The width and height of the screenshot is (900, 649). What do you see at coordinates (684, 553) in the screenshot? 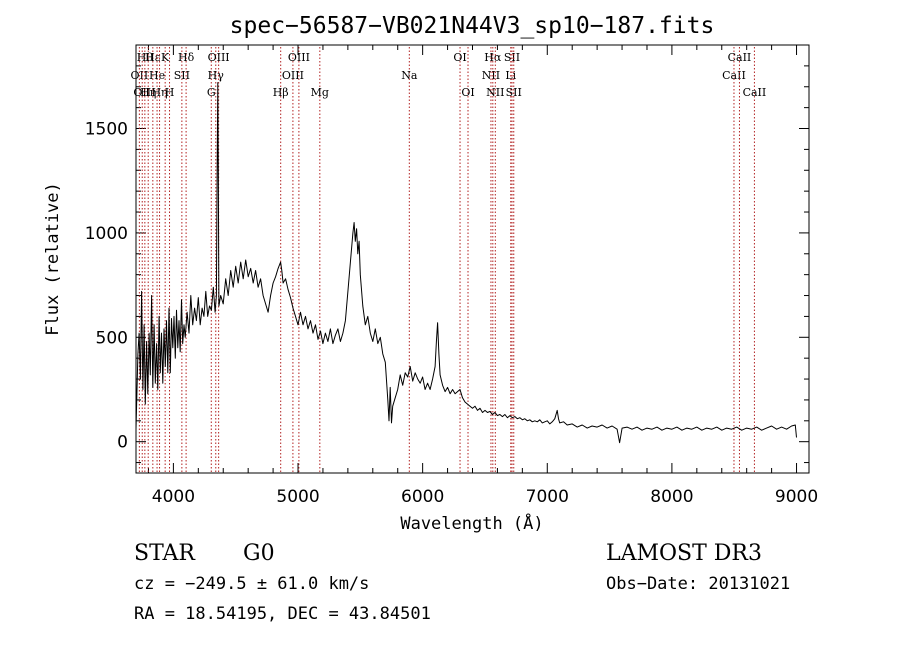
I see `survey-name: LAMOST DR3` at bounding box center [684, 553].